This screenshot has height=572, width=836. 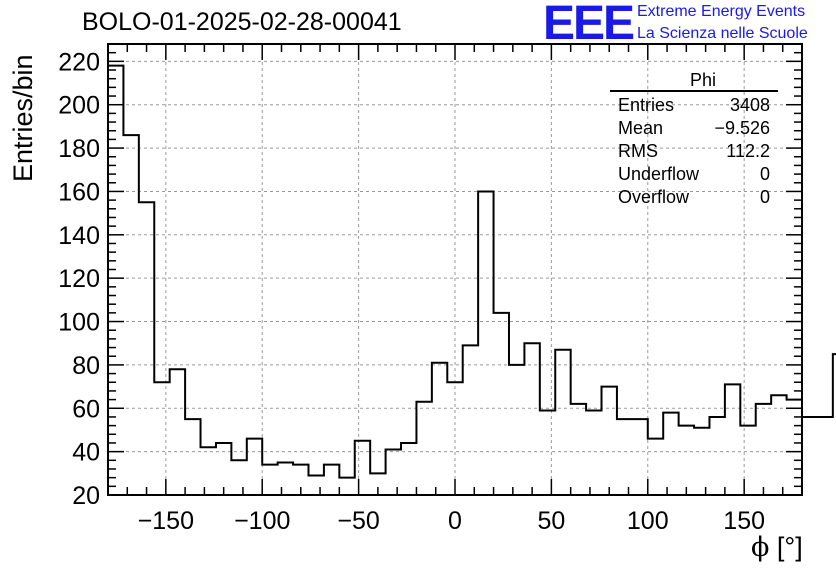 I want to click on stats-value: −9.526, so click(x=742, y=128).